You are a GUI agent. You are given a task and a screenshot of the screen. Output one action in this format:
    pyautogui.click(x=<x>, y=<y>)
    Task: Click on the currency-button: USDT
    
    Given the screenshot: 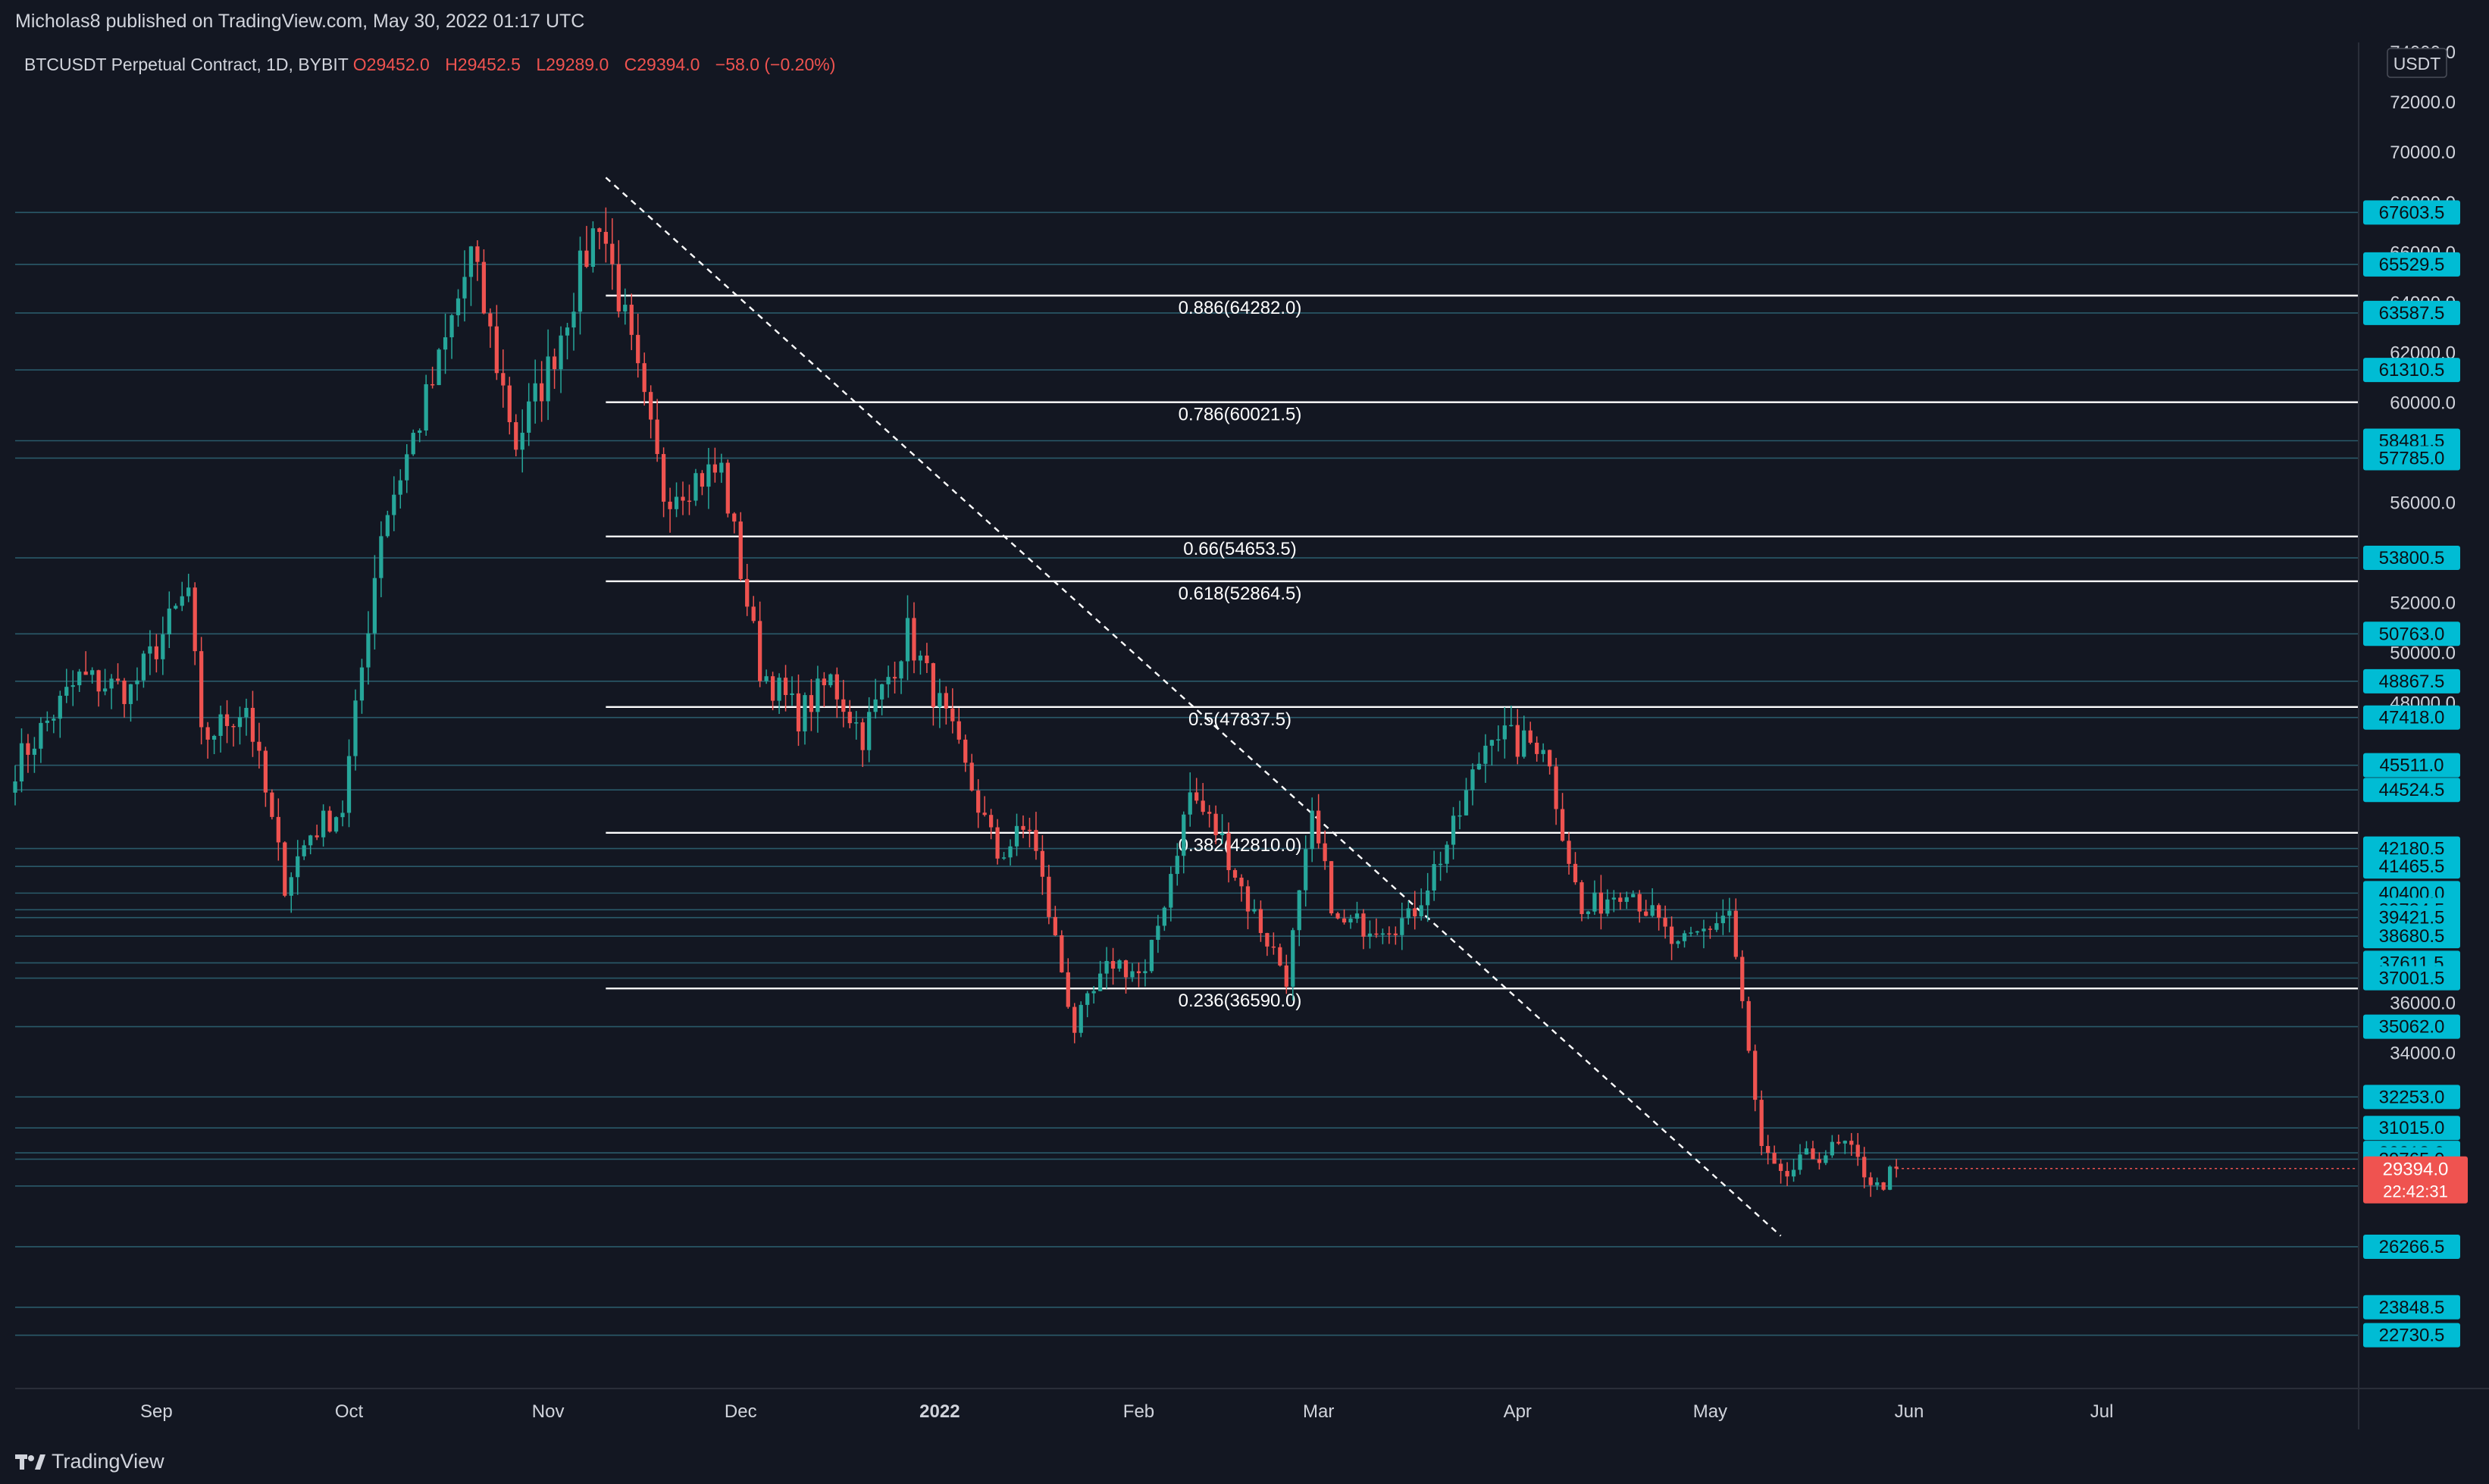 What is the action you would take?
    pyautogui.click(x=2417, y=63)
    